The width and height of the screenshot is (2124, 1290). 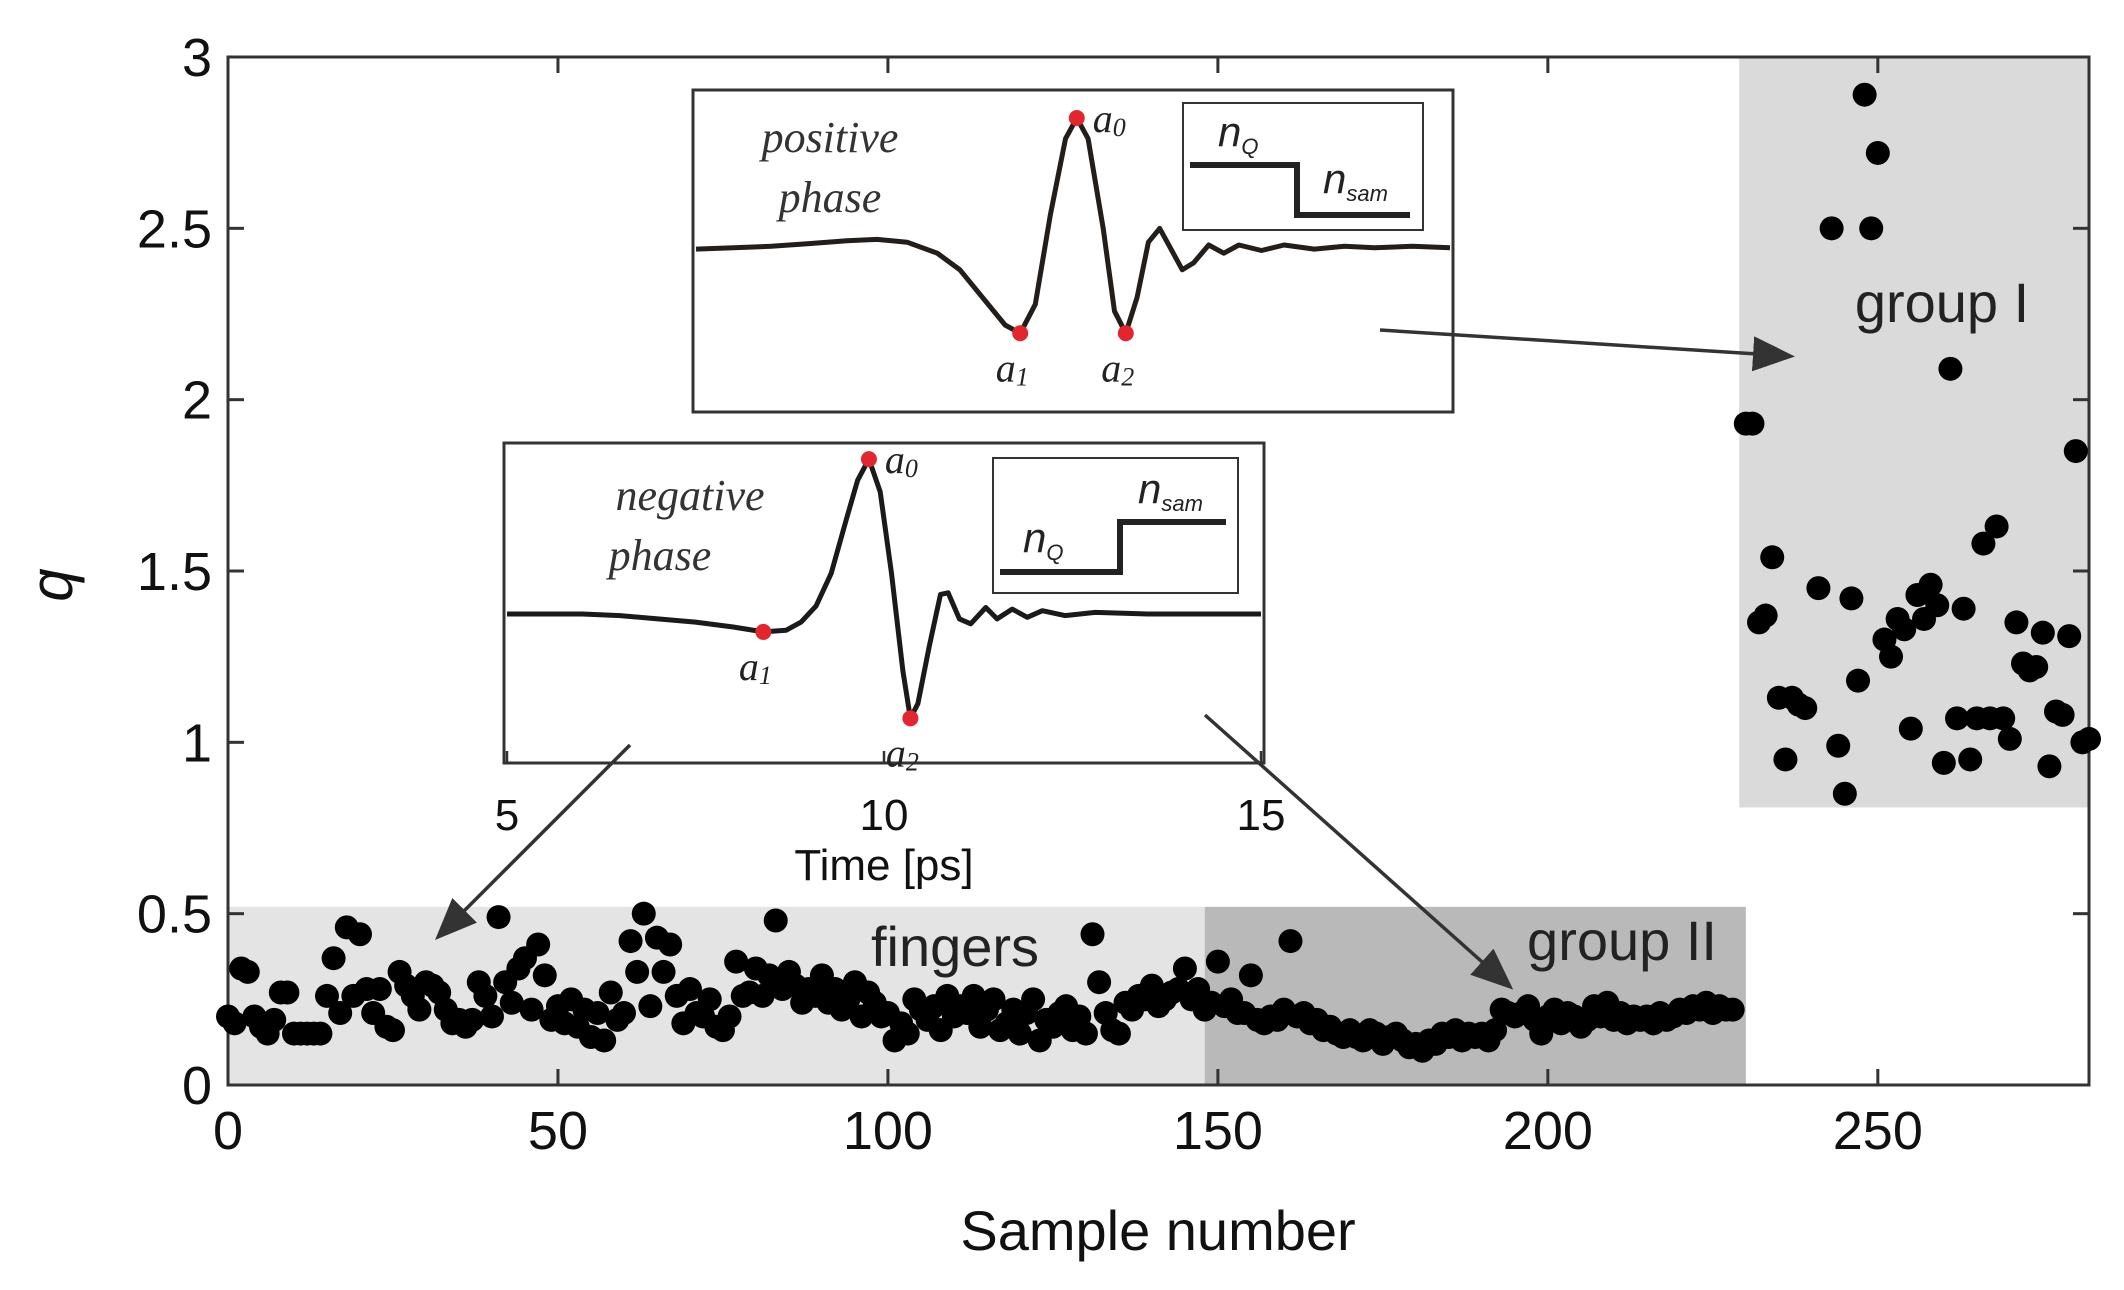 I want to click on y-tick-label: 1.5, so click(x=174, y=572).